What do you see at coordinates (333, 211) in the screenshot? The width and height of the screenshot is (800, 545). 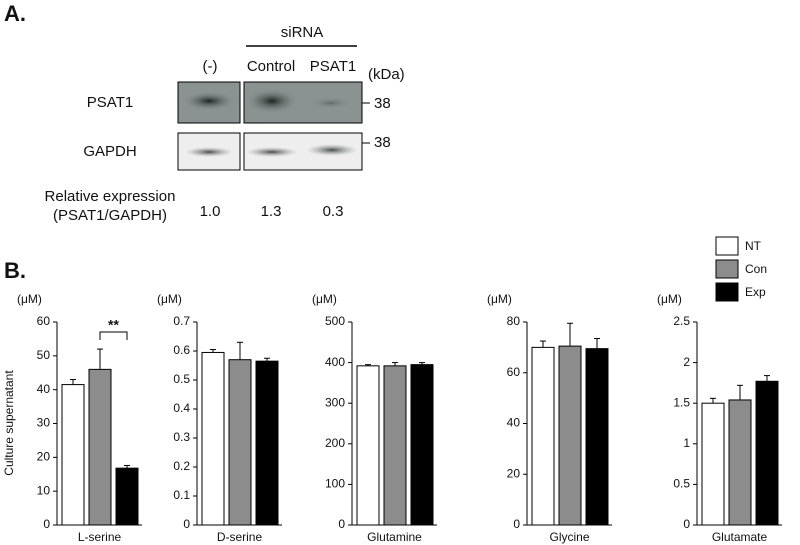 I see `relative-value: 0.3` at bounding box center [333, 211].